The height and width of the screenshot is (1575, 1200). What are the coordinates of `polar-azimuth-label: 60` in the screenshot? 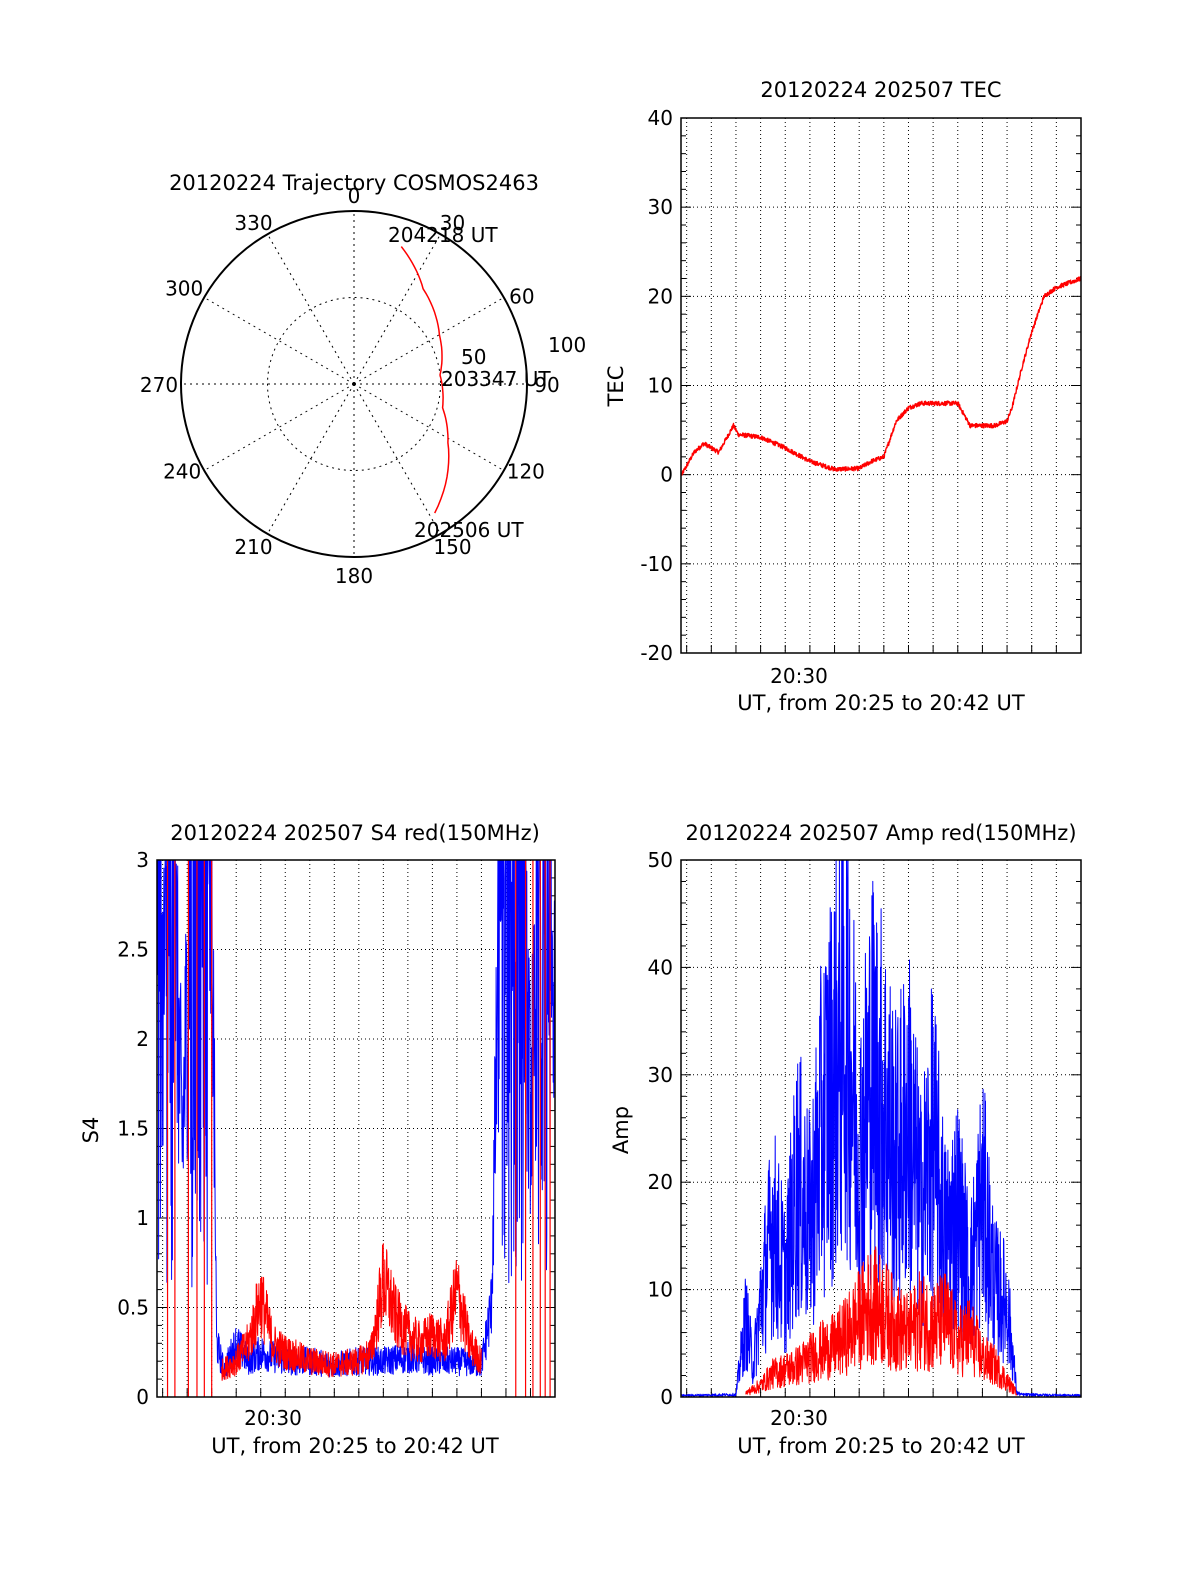 It's located at (521, 297).